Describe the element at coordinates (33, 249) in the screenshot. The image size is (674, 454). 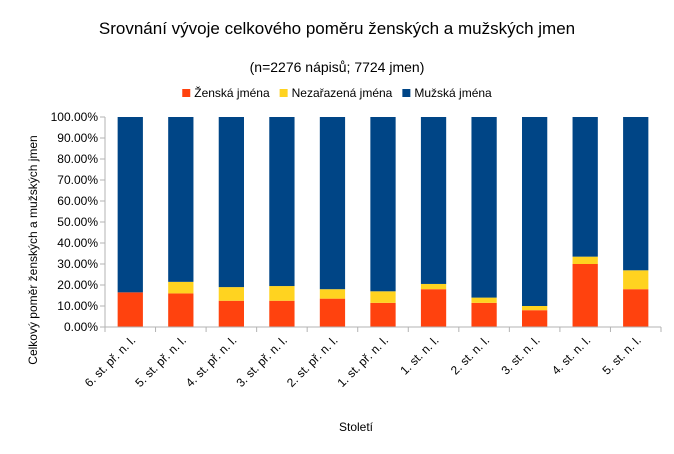
I see `y-axis-label: Celkový poměr ženských a mužských jmen` at that location.